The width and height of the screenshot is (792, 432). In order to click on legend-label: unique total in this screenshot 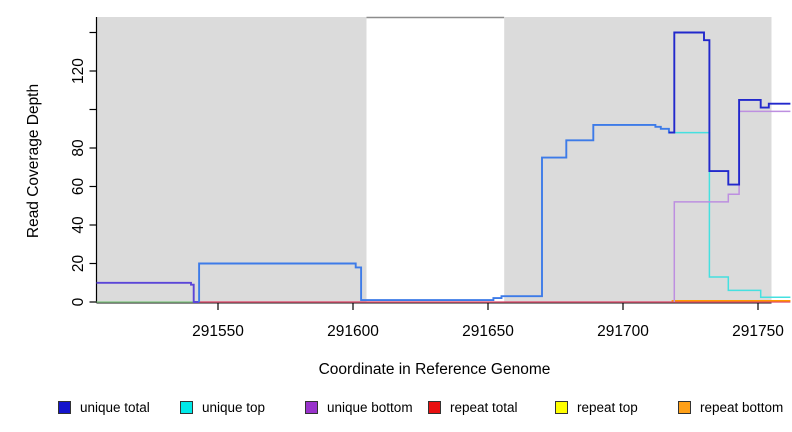, I will do `click(115, 407)`.